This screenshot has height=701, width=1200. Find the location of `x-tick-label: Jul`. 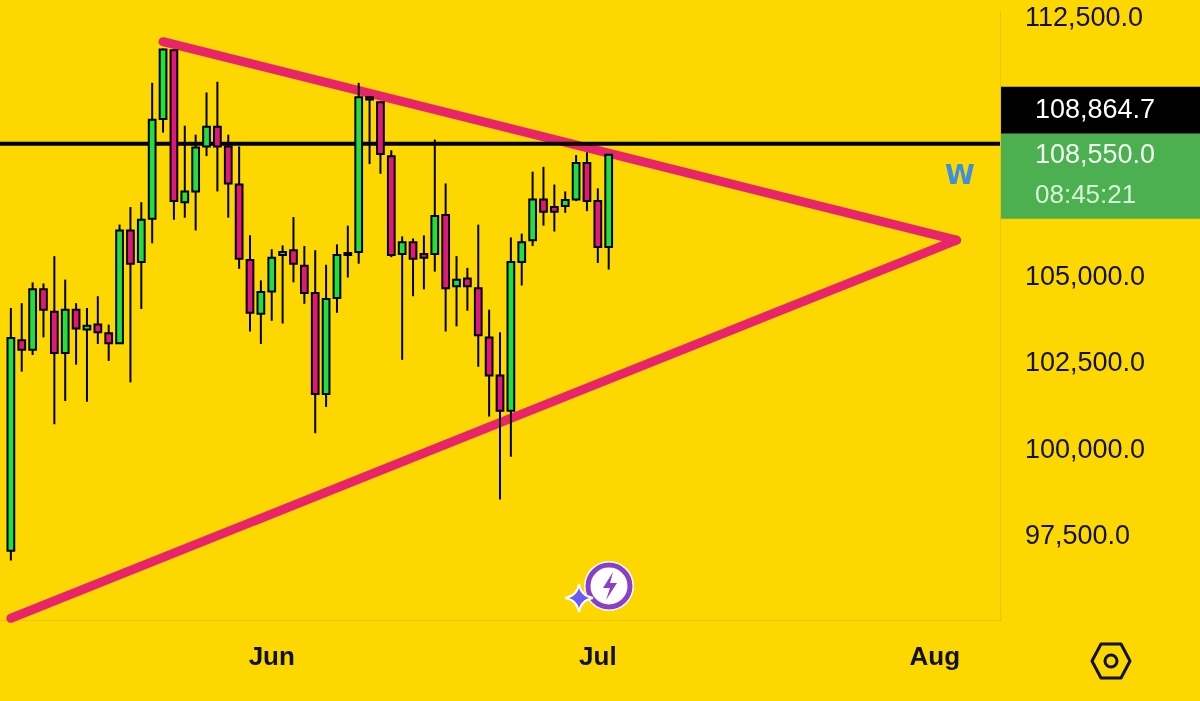

x-tick-label: Jul is located at coordinates (598, 655).